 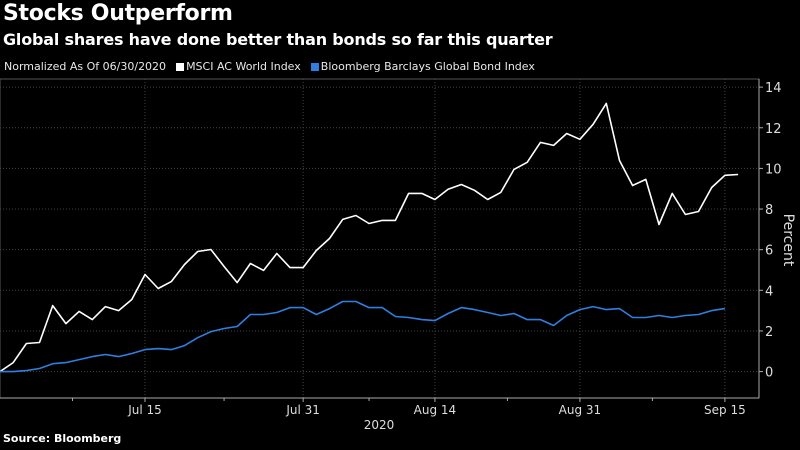 What do you see at coordinates (773, 129) in the screenshot?
I see `y-tick-label: 12` at bounding box center [773, 129].